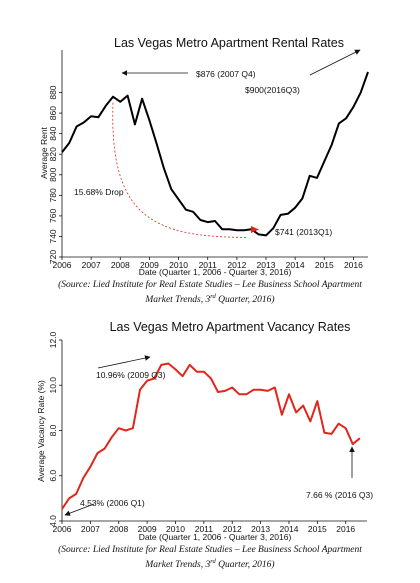  What do you see at coordinates (149, 265) in the screenshot?
I see `rent-x-tick-label: 2009` at bounding box center [149, 265].